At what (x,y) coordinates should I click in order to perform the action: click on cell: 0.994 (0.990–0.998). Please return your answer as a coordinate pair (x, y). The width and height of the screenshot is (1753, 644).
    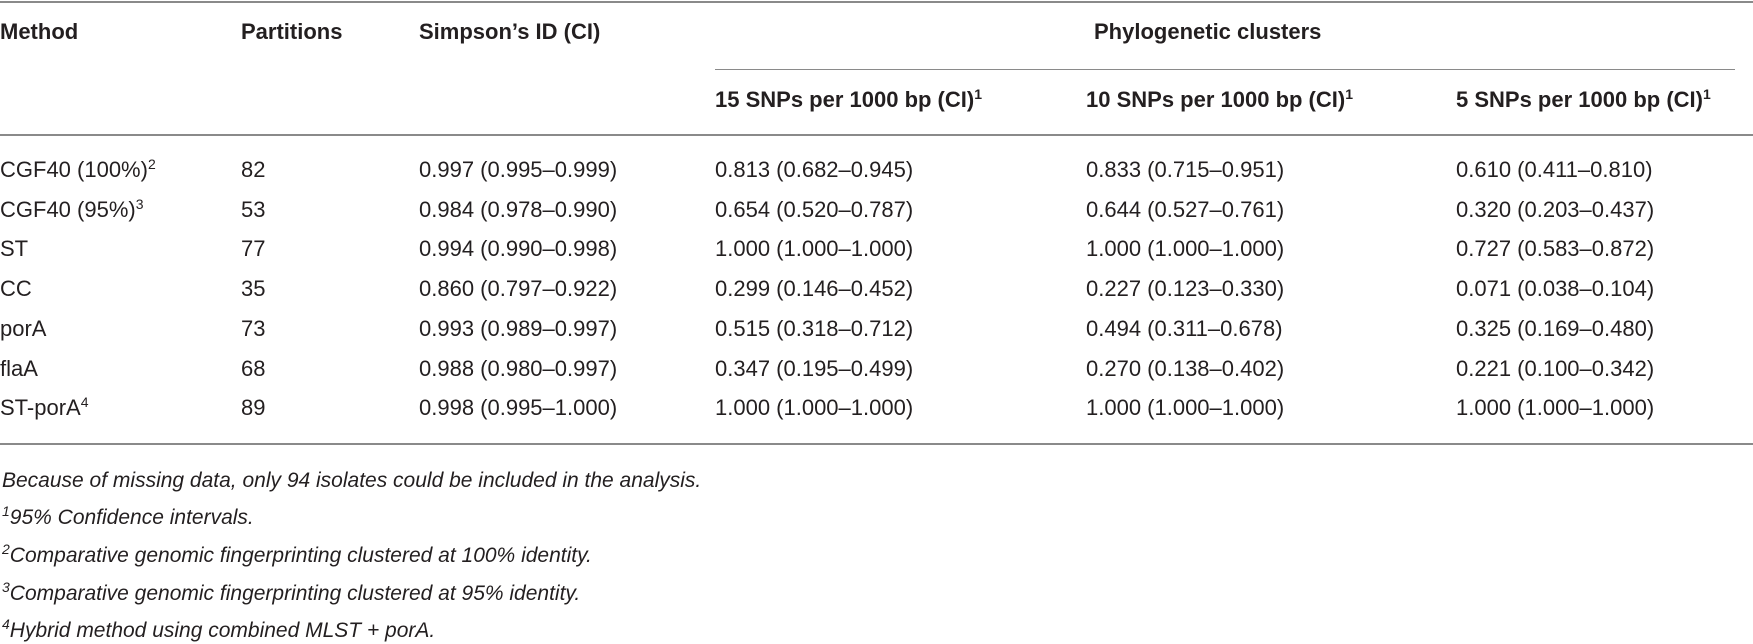
    Looking at the image, I should click on (518, 249).